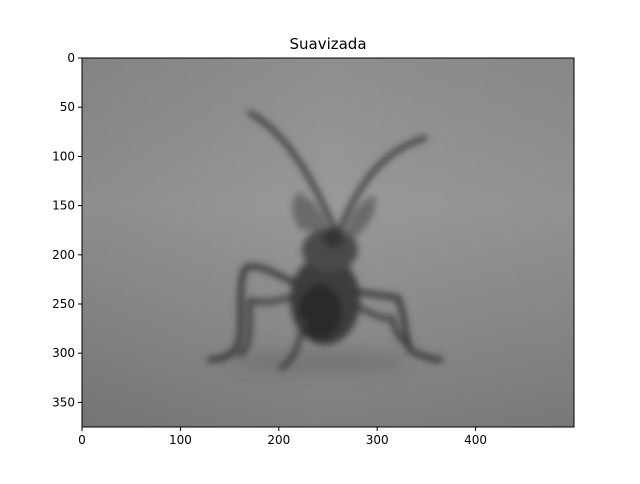 The image size is (640, 484). I want to click on x-tick-label: 100, so click(180, 440).